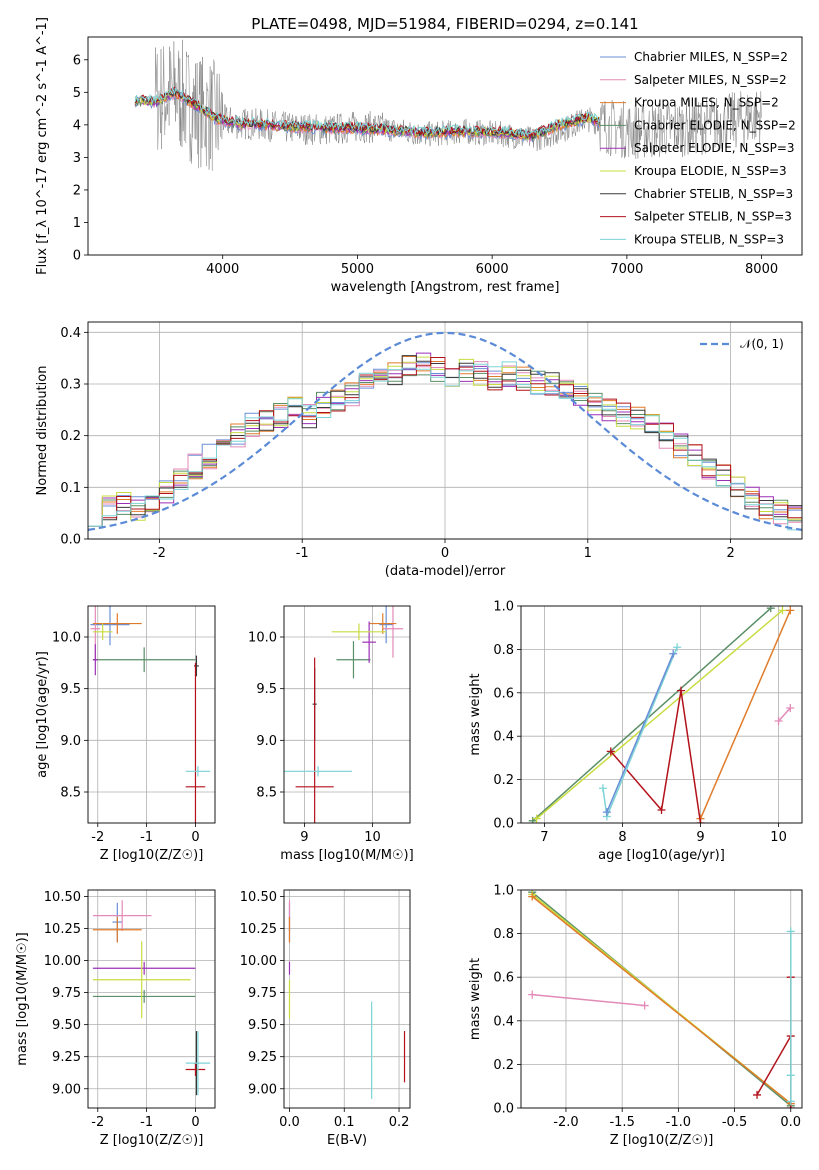  Describe the element at coordinates (42, 146) in the screenshot. I see `y-axis-label: Flux [f_λ 10^-17 erg cm^-2 s^-1 A^-1]` at that location.